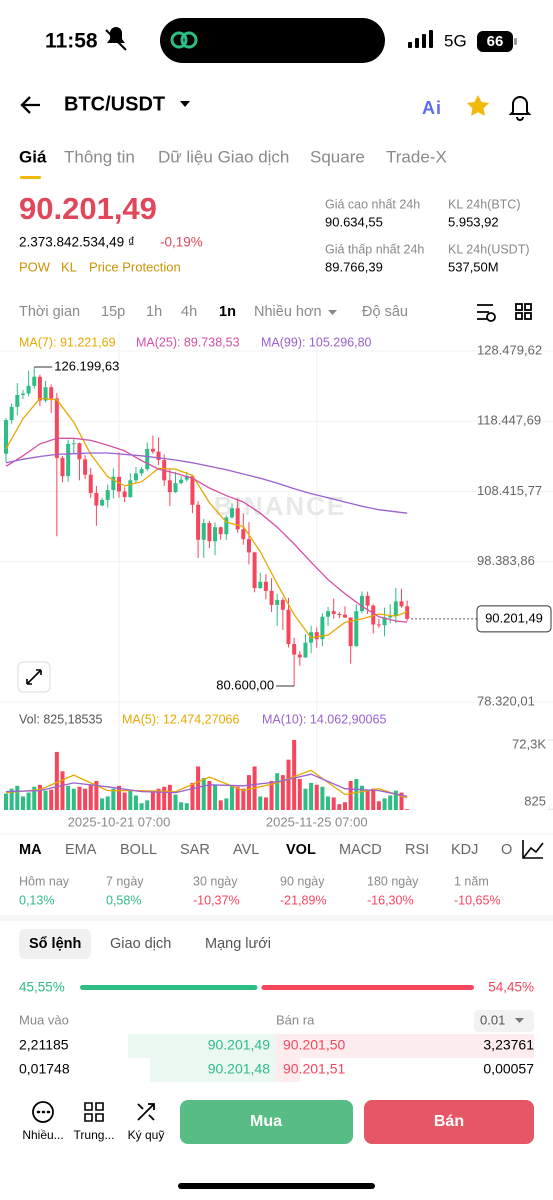 This screenshot has width=553, height=1200. Describe the element at coordinates (94, 1112) in the screenshot. I see `hub-icon` at that location.